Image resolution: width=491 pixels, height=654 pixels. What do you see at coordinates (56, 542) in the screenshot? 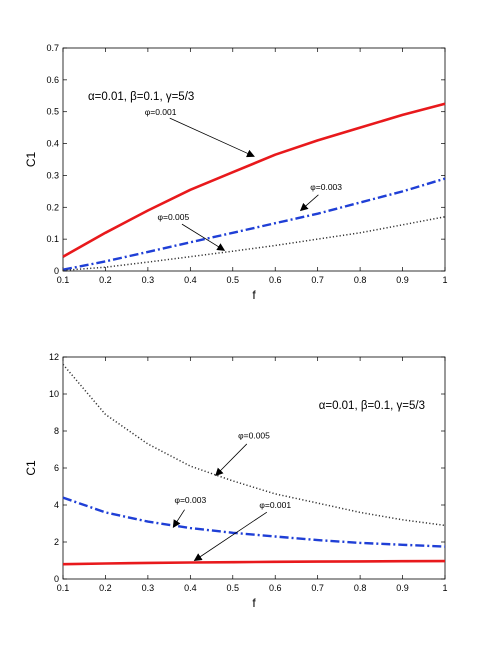
I see `y-tick-label: 2` at bounding box center [56, 542].